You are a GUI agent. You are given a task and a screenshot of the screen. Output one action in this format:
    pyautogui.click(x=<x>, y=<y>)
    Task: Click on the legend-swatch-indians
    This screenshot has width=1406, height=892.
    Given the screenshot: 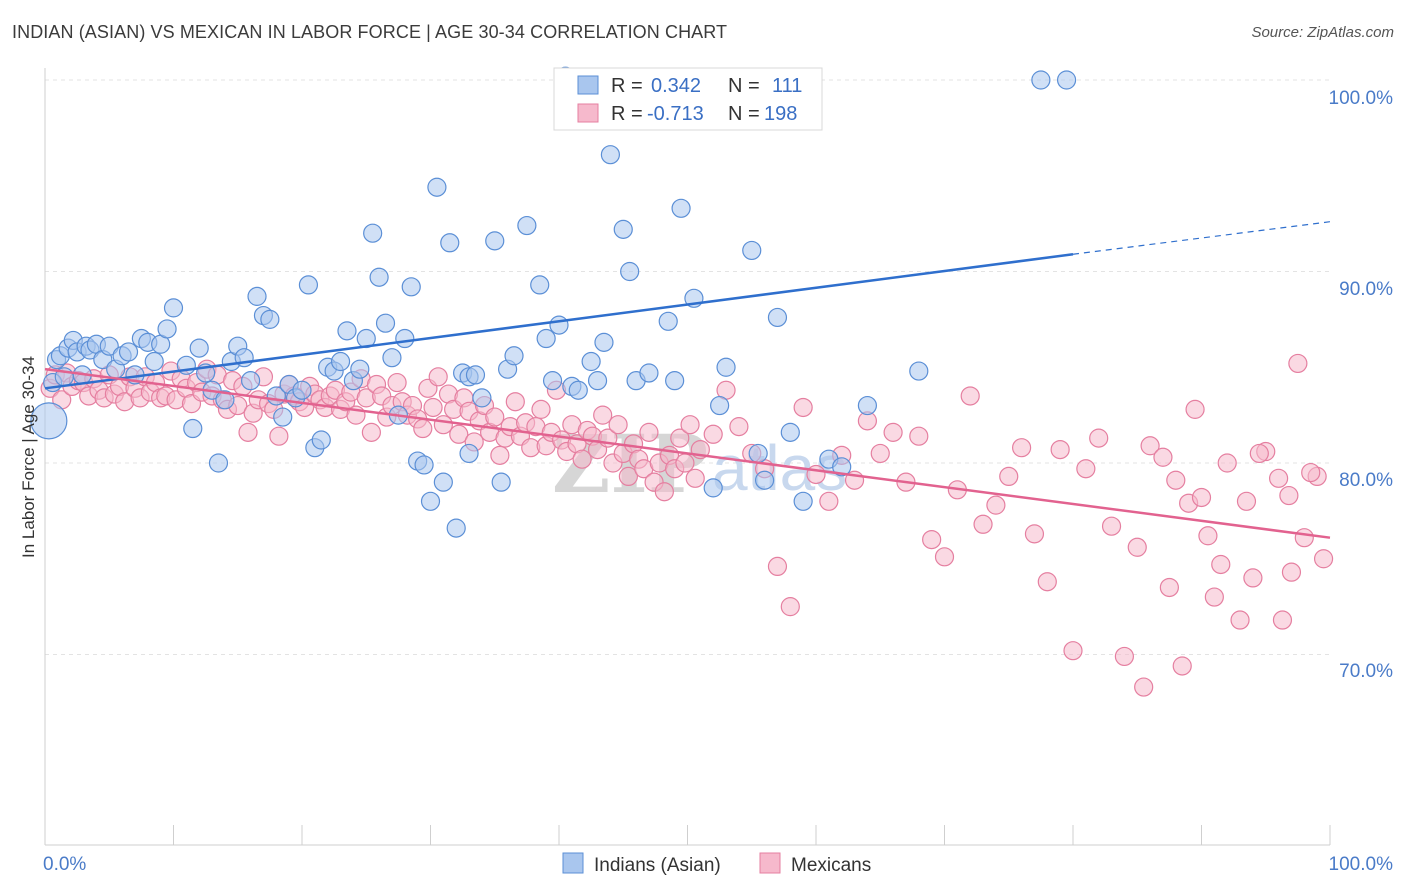 What is the action you would take?
    pyautogui.click(x=588, y=85)
    